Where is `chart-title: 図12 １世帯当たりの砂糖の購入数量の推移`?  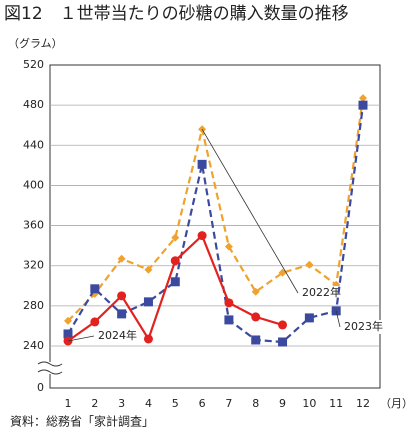 chart-title: 図12 １世帯当たりの砂糖の購入数量の推移 is located at coordinates (176, 14).